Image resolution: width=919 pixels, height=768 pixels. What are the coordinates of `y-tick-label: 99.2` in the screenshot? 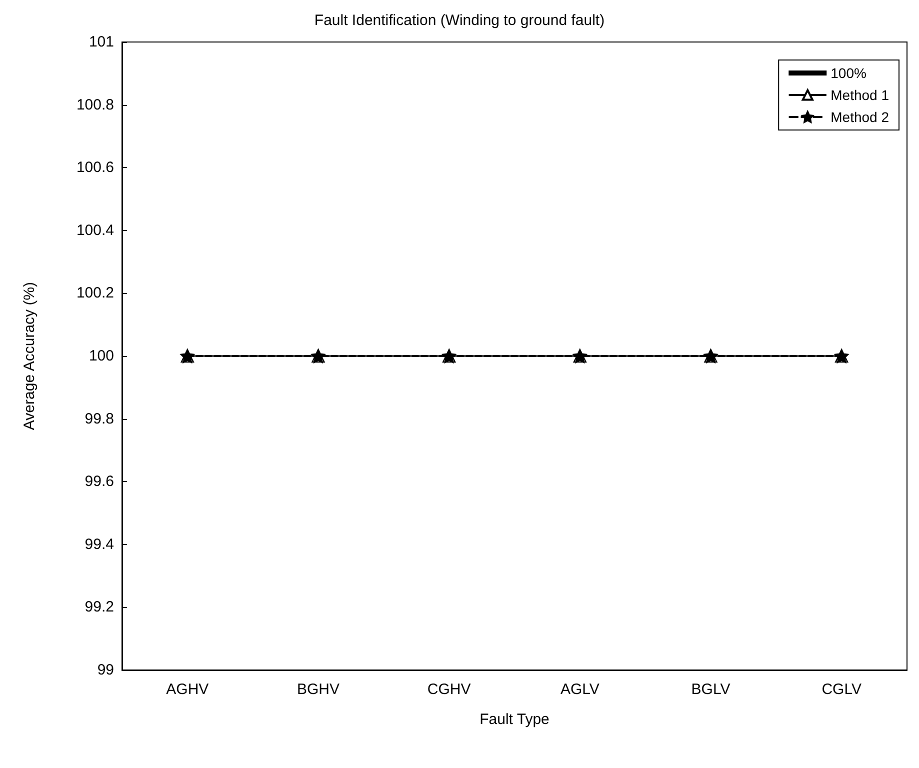 It's located at (99, 607).